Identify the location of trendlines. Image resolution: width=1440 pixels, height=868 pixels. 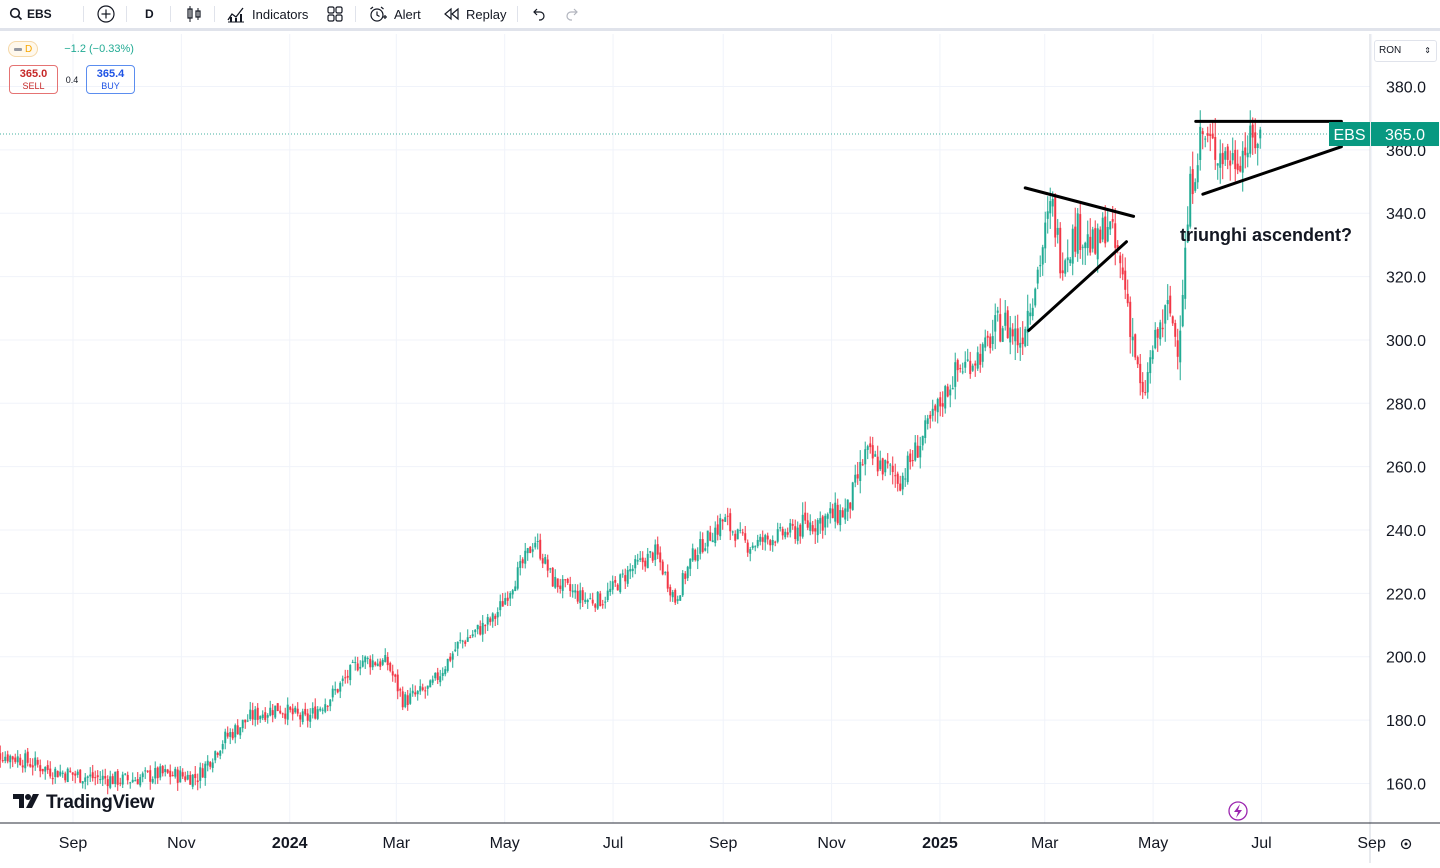
(1183, 225).